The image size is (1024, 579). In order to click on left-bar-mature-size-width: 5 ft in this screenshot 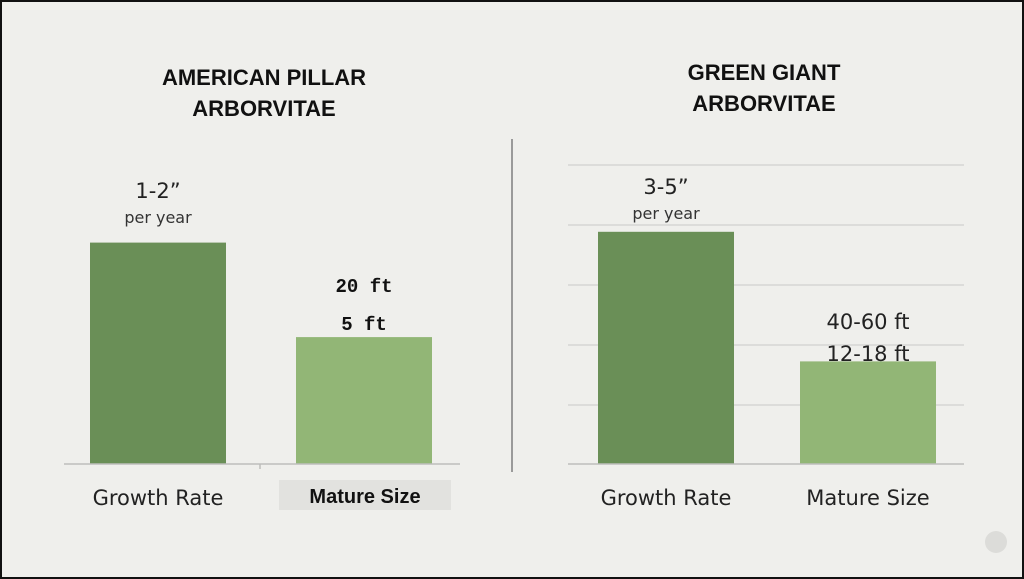, I will do `click(364, 325)`.